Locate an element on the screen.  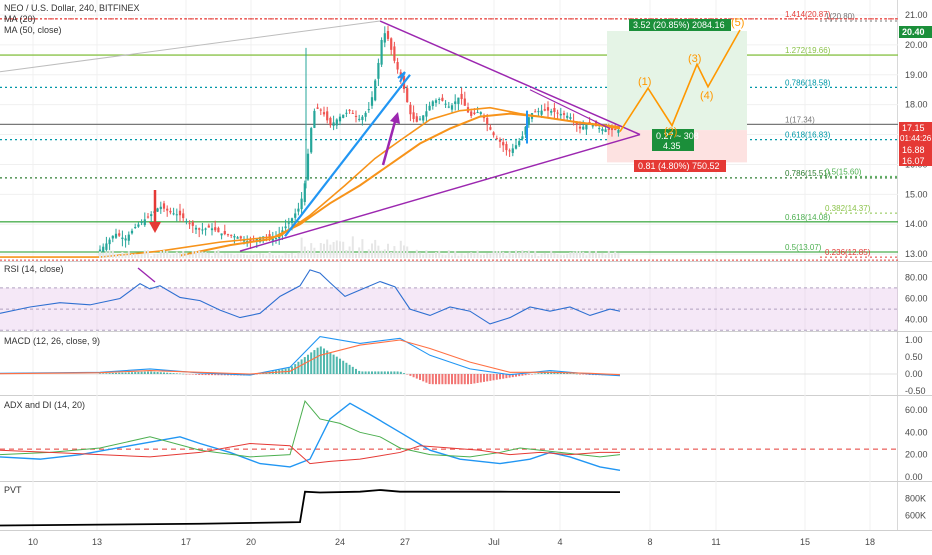
time-label-3: 20 is located at coordinates (251, 542).